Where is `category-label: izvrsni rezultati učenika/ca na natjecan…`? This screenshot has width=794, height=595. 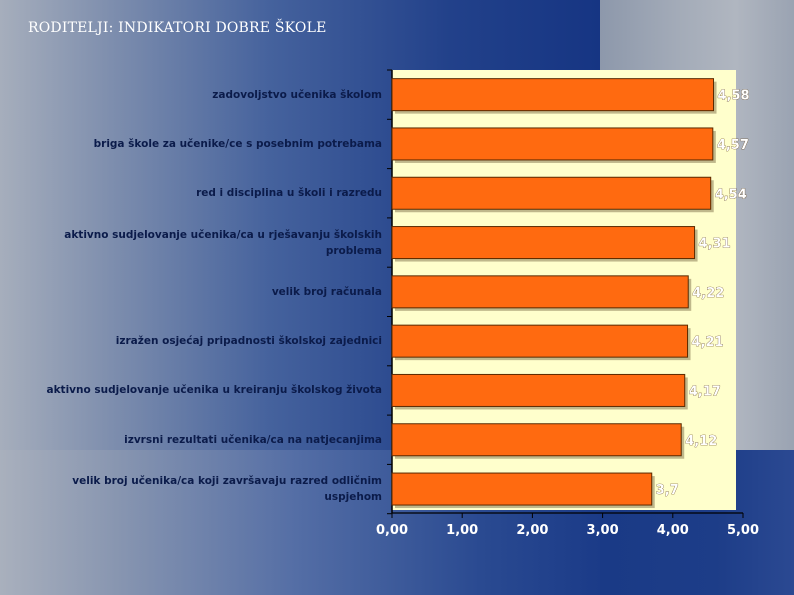 category-label: izvrsni rezultati učenika/ca na natjecan… is located at coordinates (253, 439).